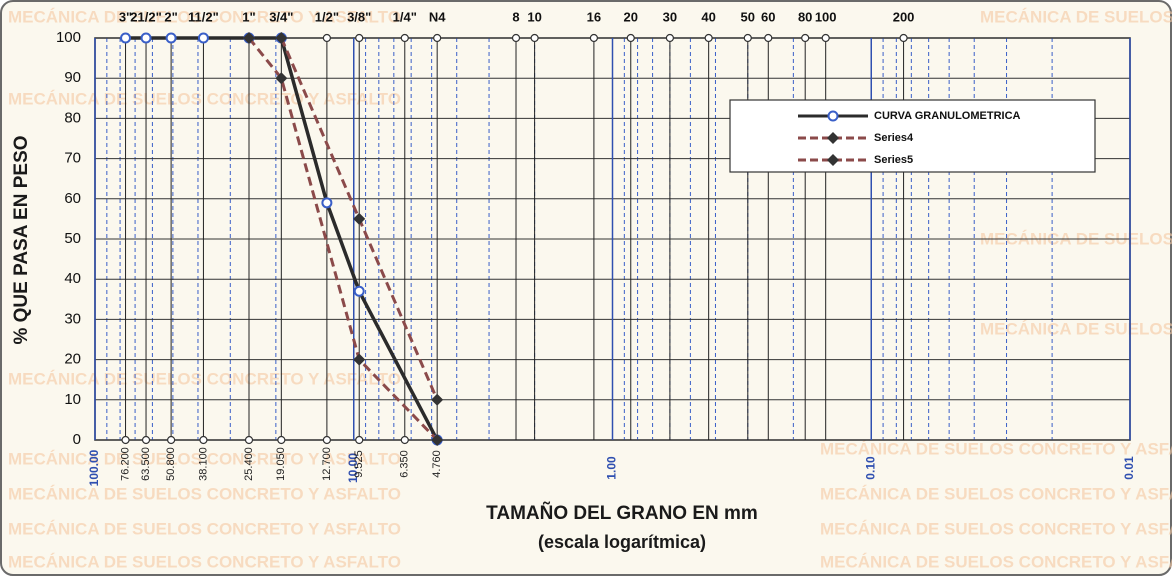  Describe the element at coordinates (437, 464) in the screenshot. I see `sieve-mm-label: 4.760` at that location.